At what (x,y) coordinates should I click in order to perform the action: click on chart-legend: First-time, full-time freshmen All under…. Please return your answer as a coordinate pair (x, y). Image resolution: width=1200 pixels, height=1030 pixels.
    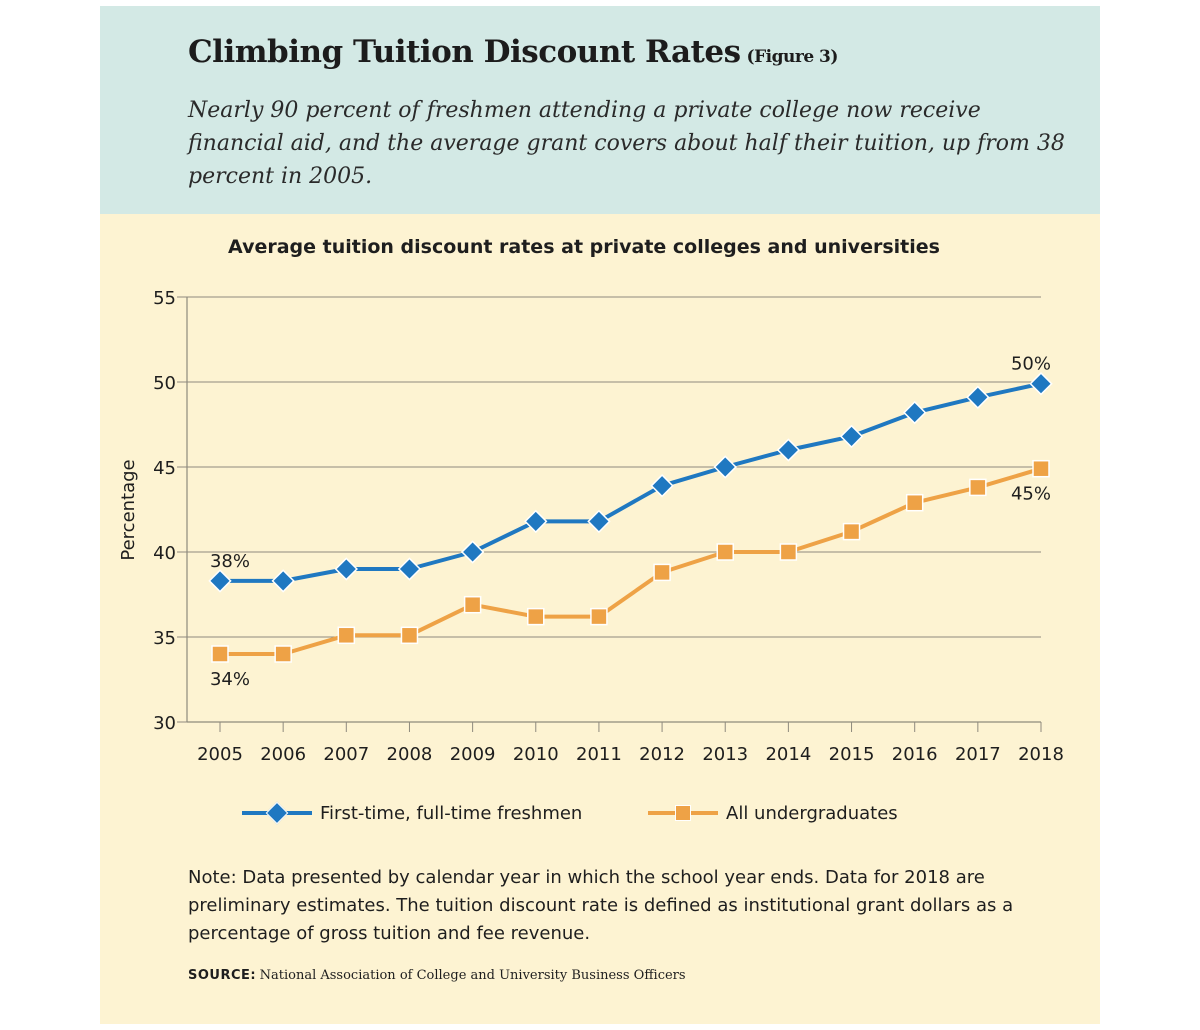
    Looking at the image, I should click on (602, 813).